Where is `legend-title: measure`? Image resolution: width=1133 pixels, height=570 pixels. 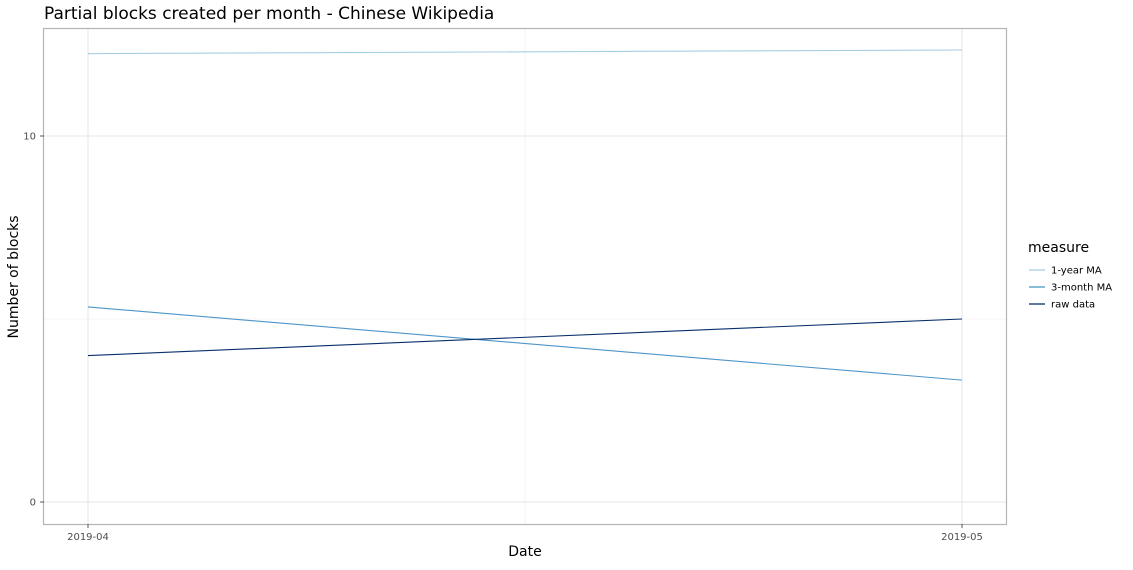 legend-title: measure is located at coordinates (1058, 248).